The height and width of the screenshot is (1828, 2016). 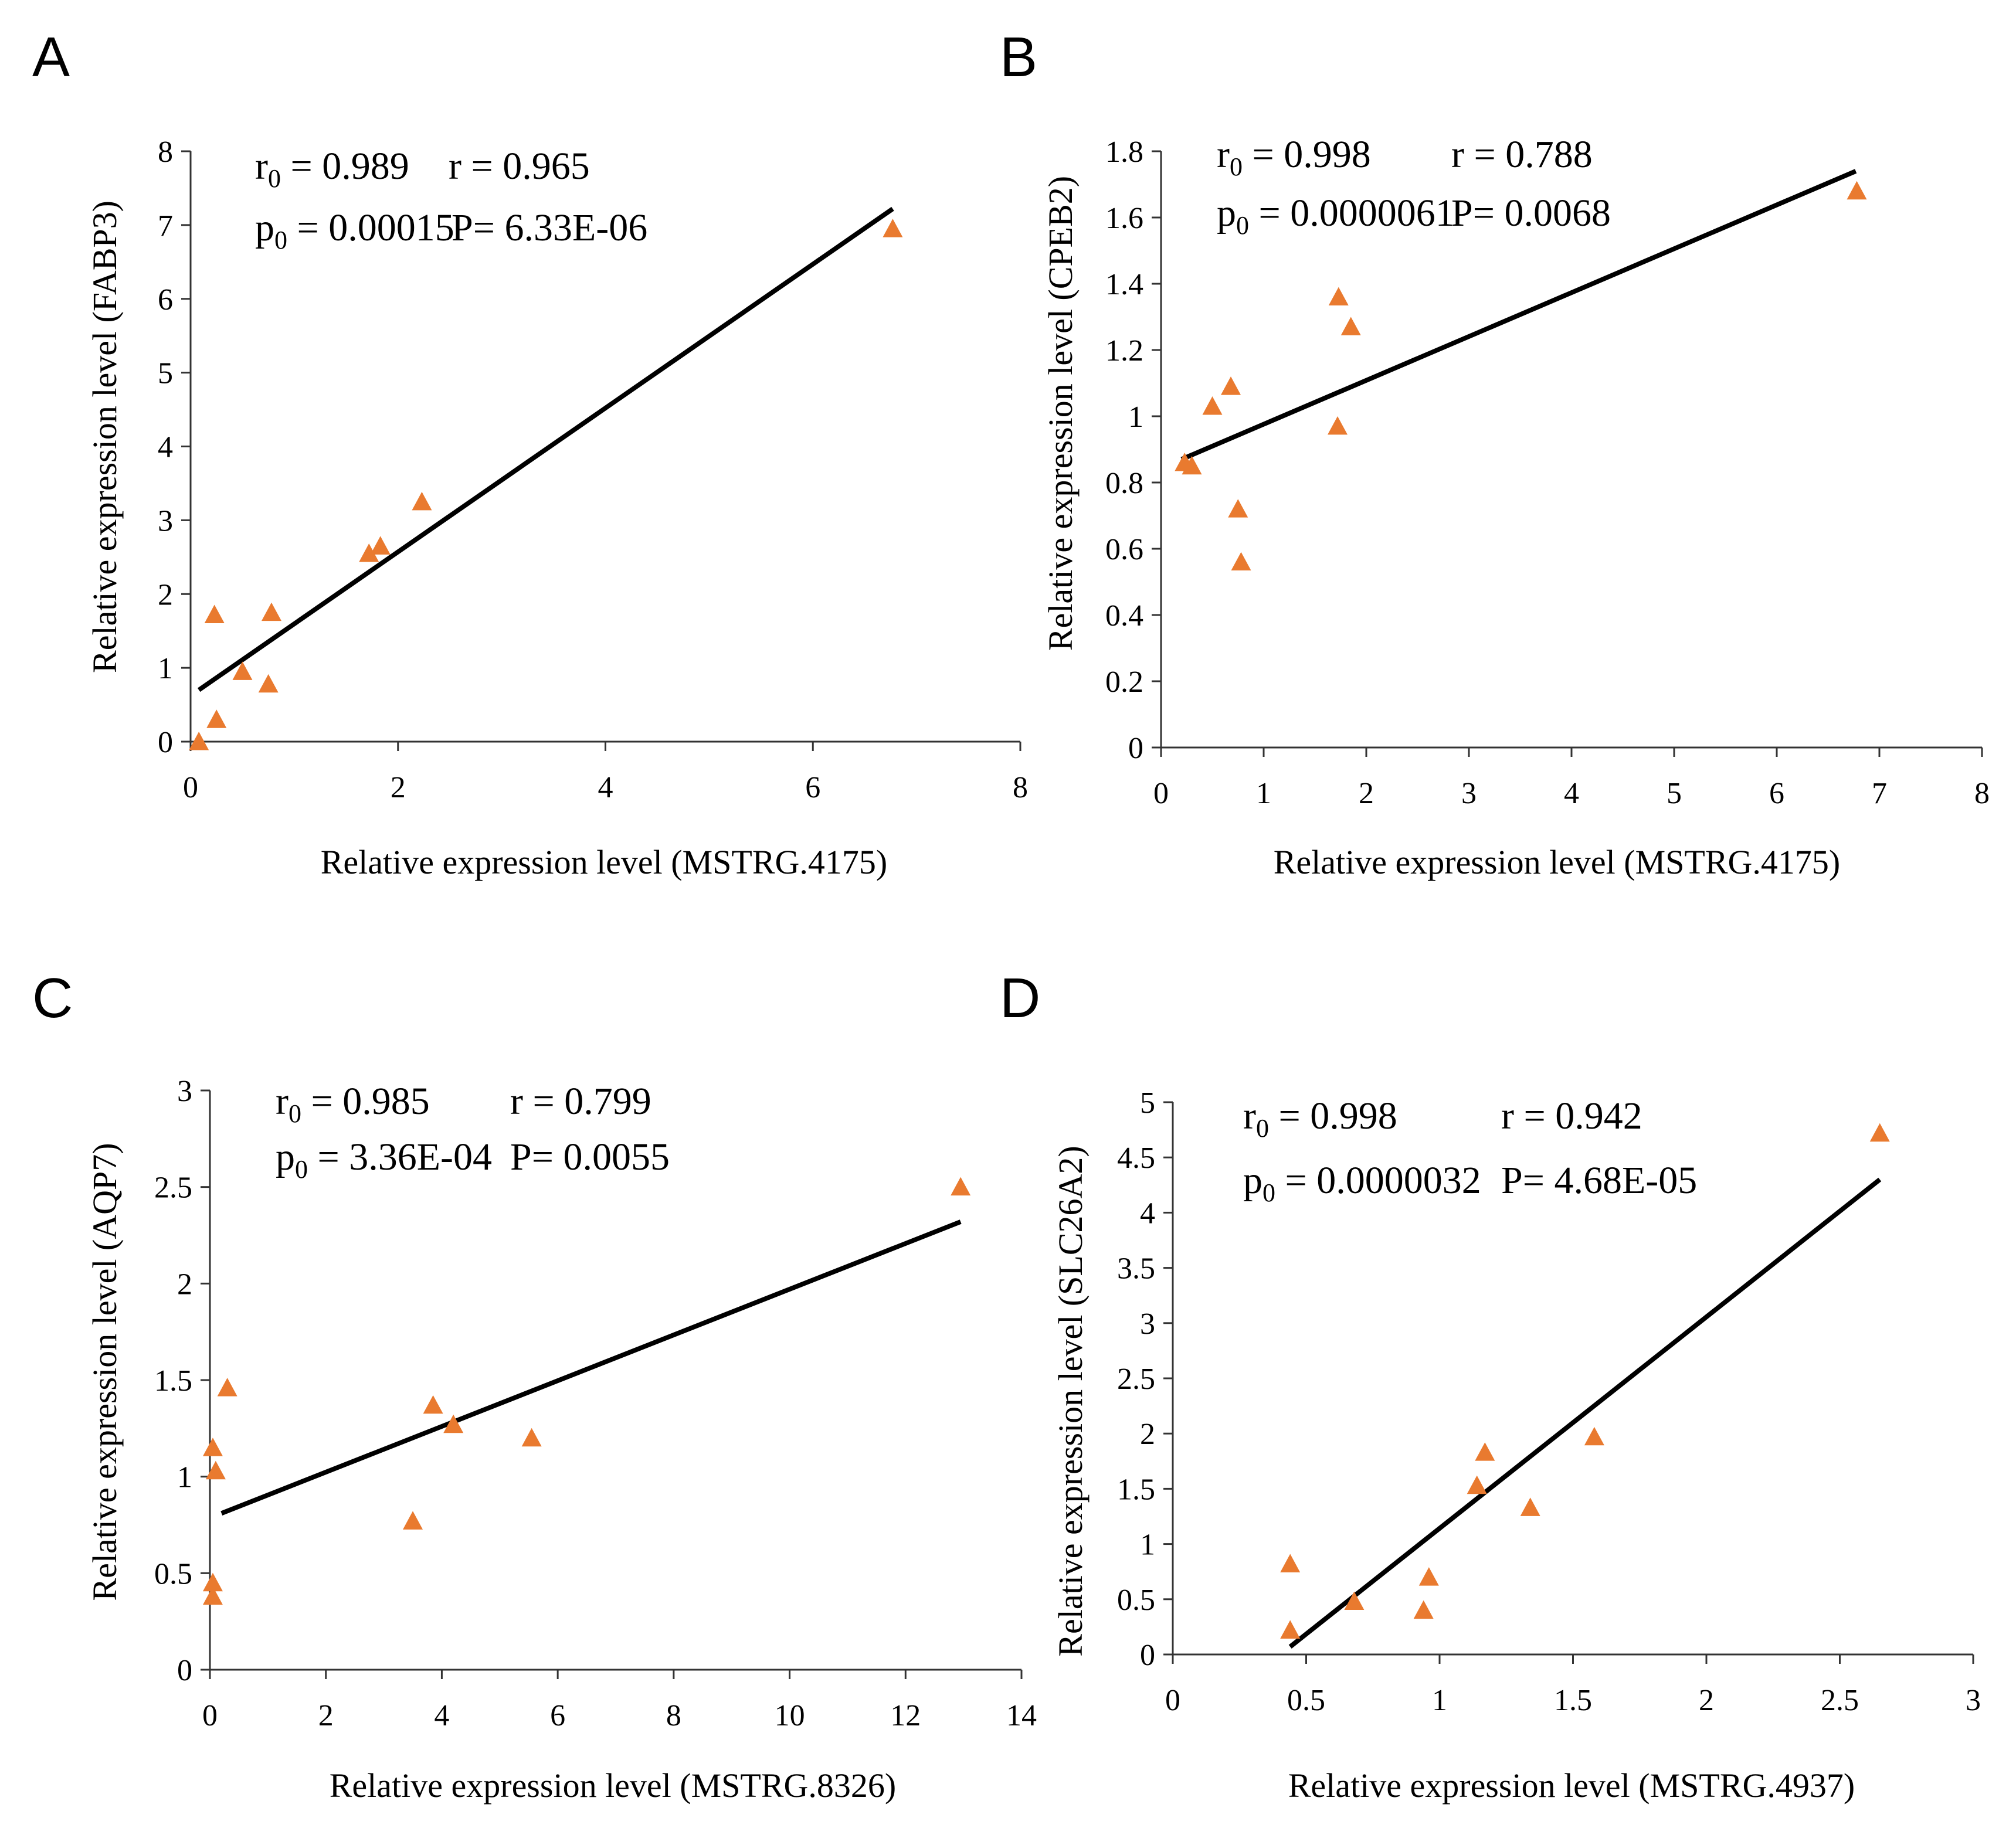 I want to click on panel-c-x-tick-label: 12, so click(x=905, y=1715).